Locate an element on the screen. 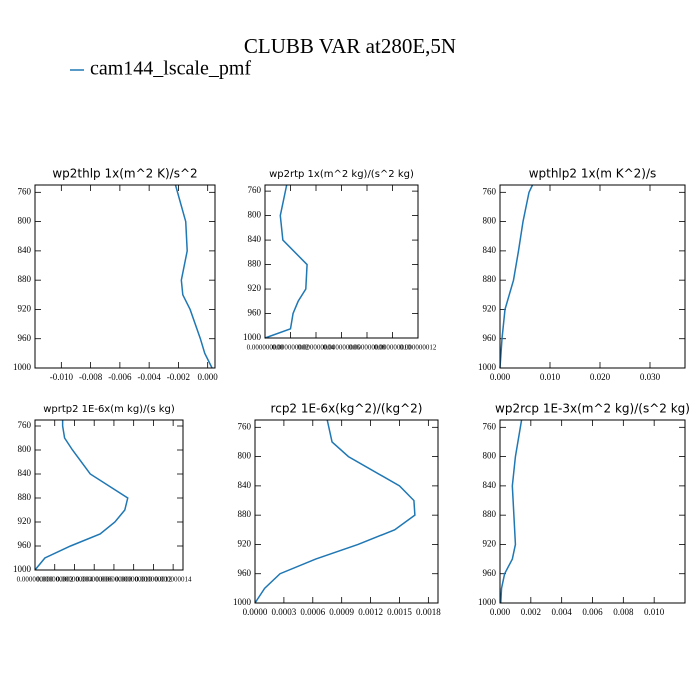 The image size is (700, 700). x-tick-label: 0.0006 is located at coordinates (312, 612).